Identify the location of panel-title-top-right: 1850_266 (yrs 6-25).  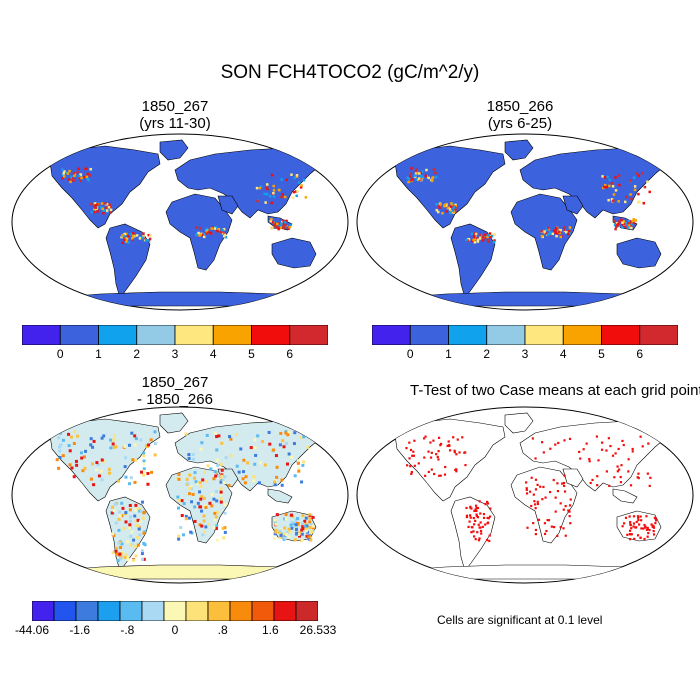
(520, 115).